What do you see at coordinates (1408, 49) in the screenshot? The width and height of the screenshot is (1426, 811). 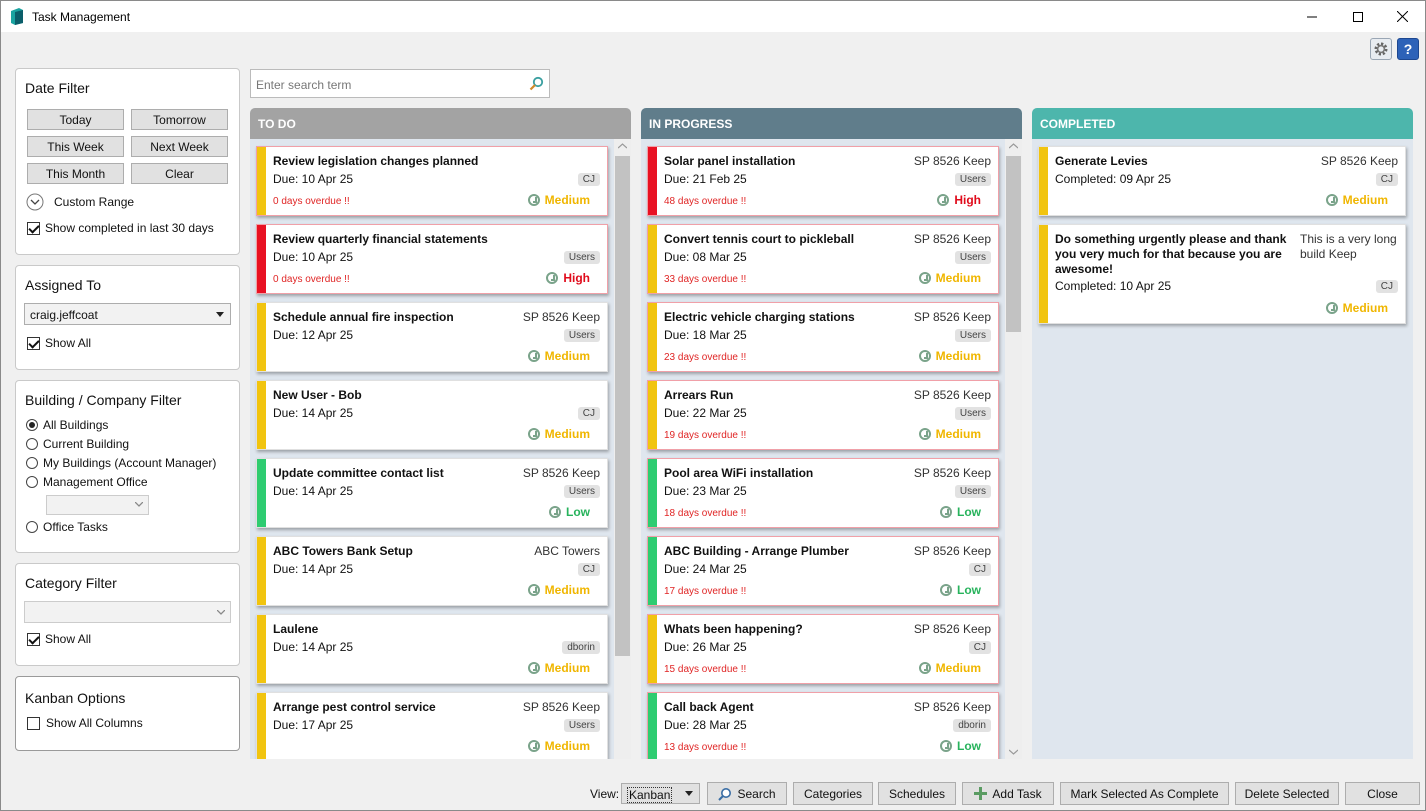 I see `help-button: ?` at bounding box center [1408, 49].